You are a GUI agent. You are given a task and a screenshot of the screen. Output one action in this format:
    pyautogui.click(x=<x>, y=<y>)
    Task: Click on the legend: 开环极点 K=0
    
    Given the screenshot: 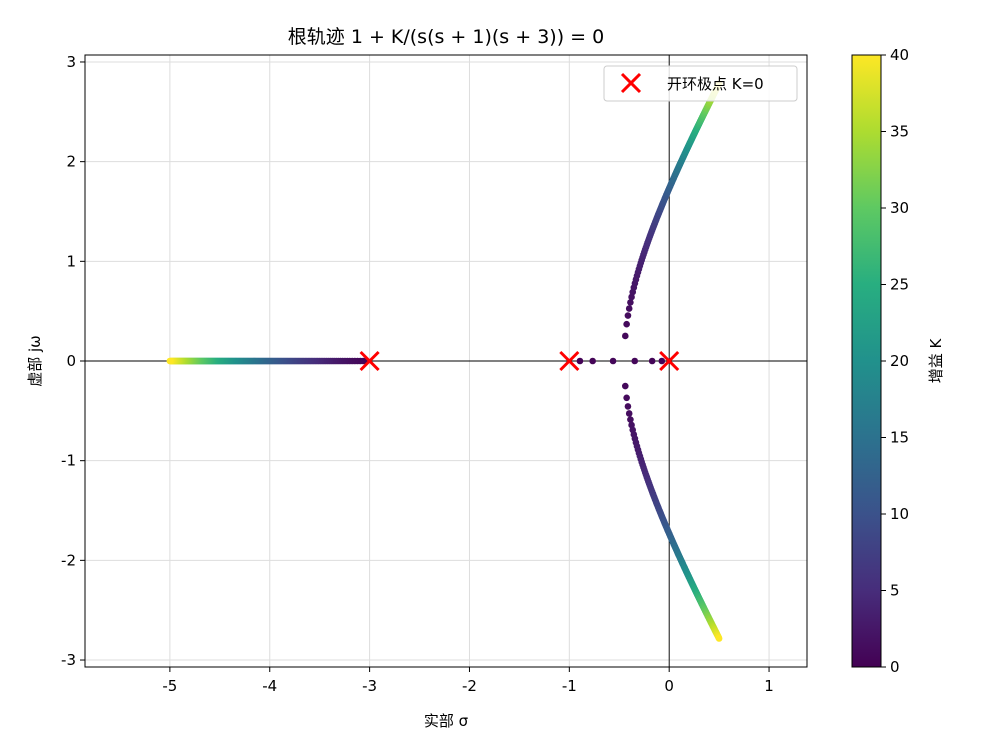 What is the action you would take?
    pyautogui.click(x=700, y=83)
    